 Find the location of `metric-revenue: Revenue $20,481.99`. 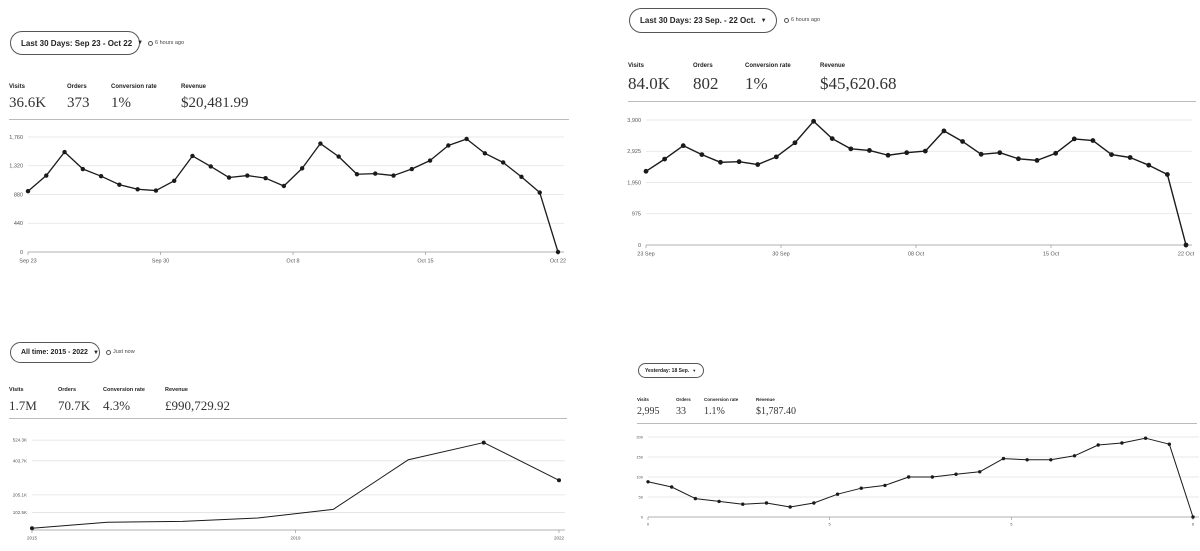

metric-revenue: Revenue $20,481.99 is located at coordinates (236, 102).